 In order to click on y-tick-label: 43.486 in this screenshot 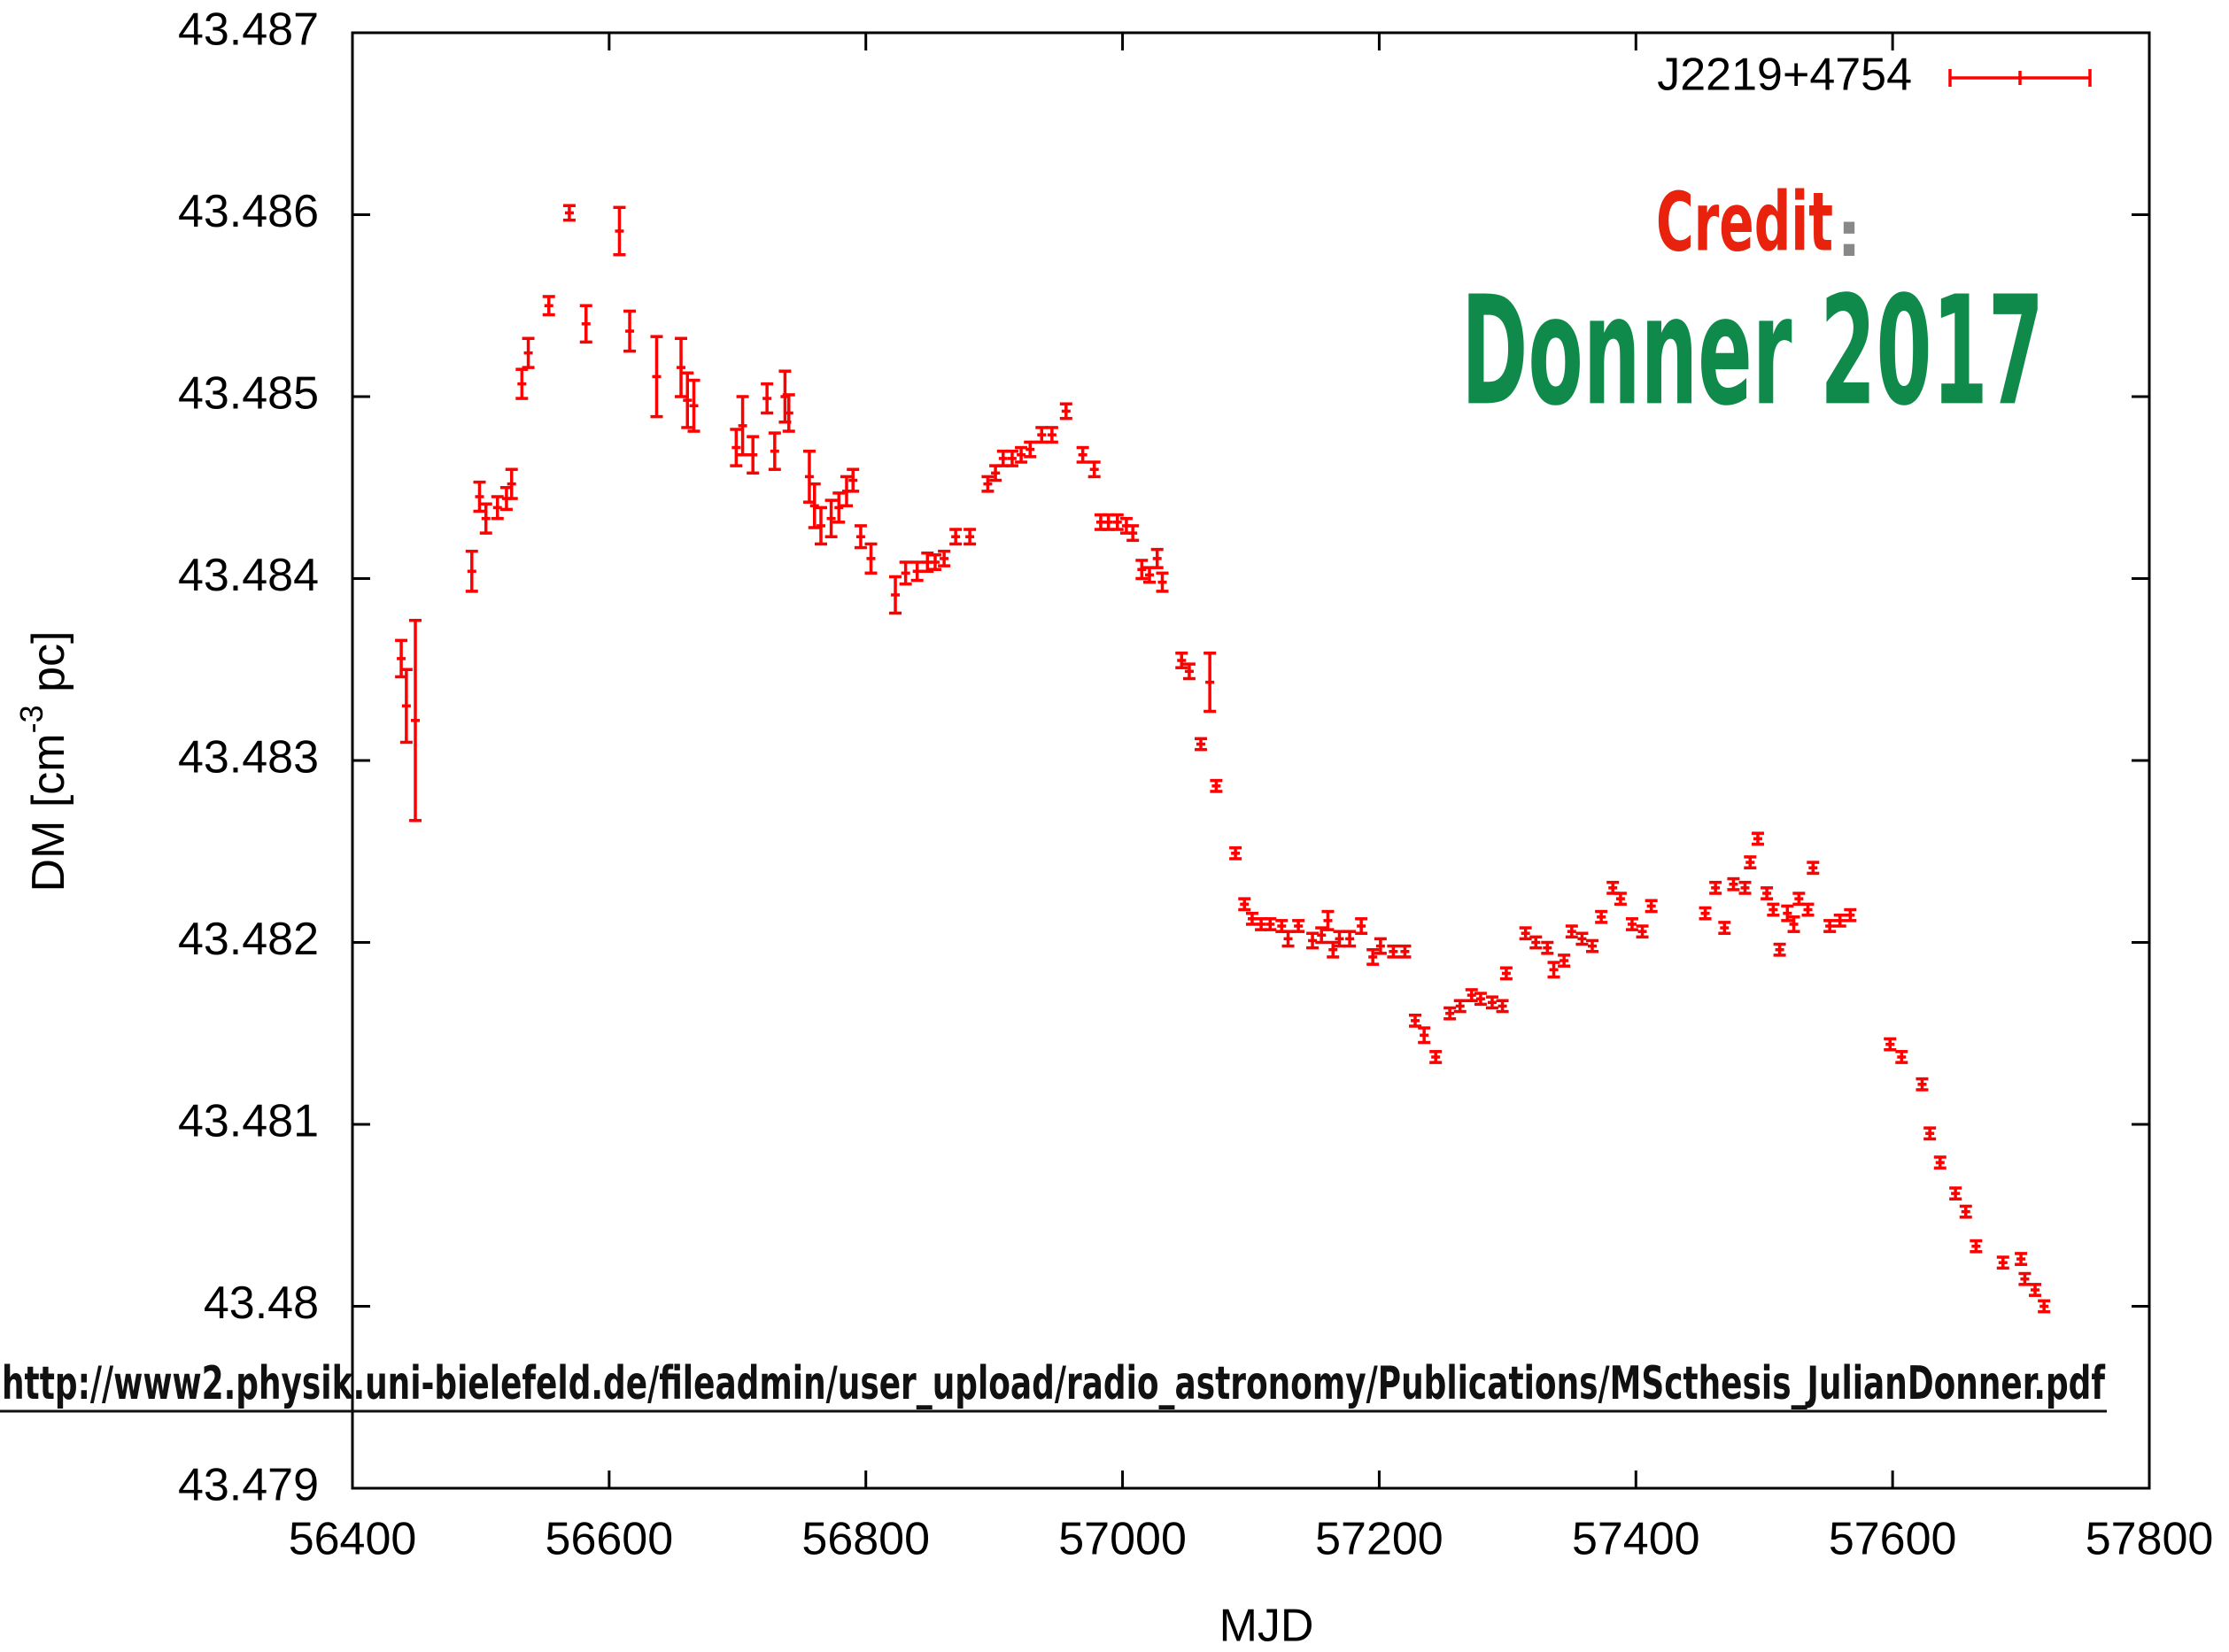, I will do `click(248, 211)`.